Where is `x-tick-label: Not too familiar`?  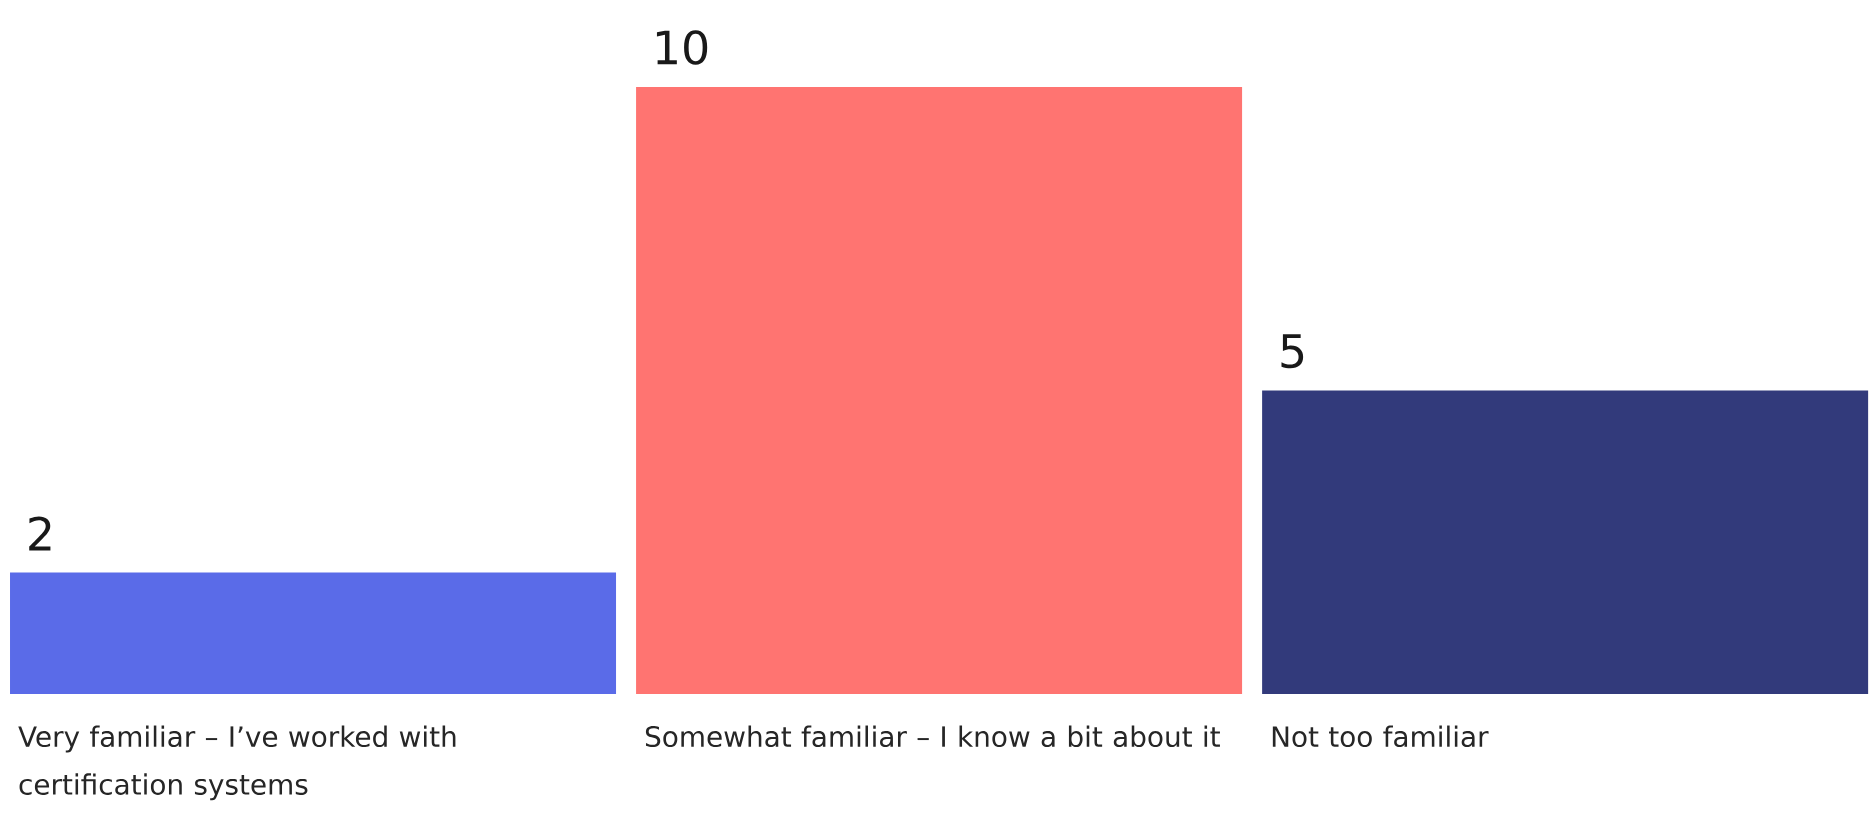 x-tick-label: Not too familiar is located at coordinates (1380, 736).